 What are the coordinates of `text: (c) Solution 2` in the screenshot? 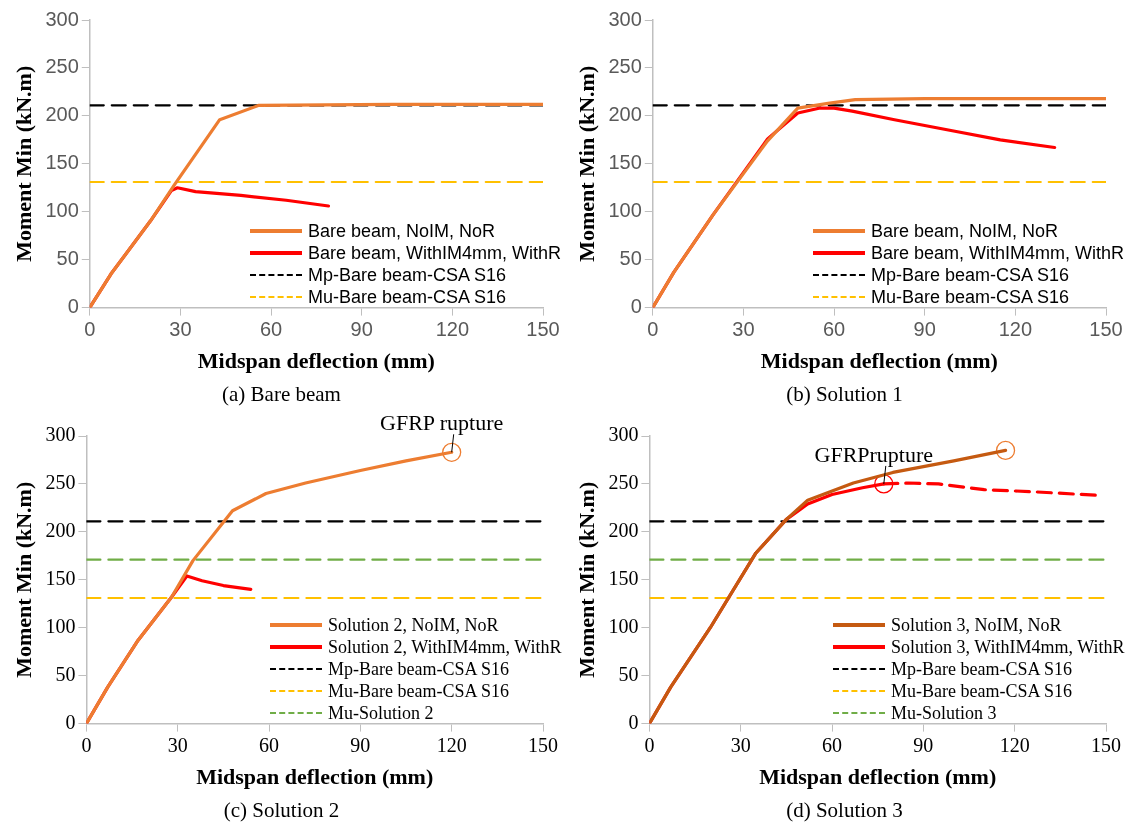 It's located at (281, 810).